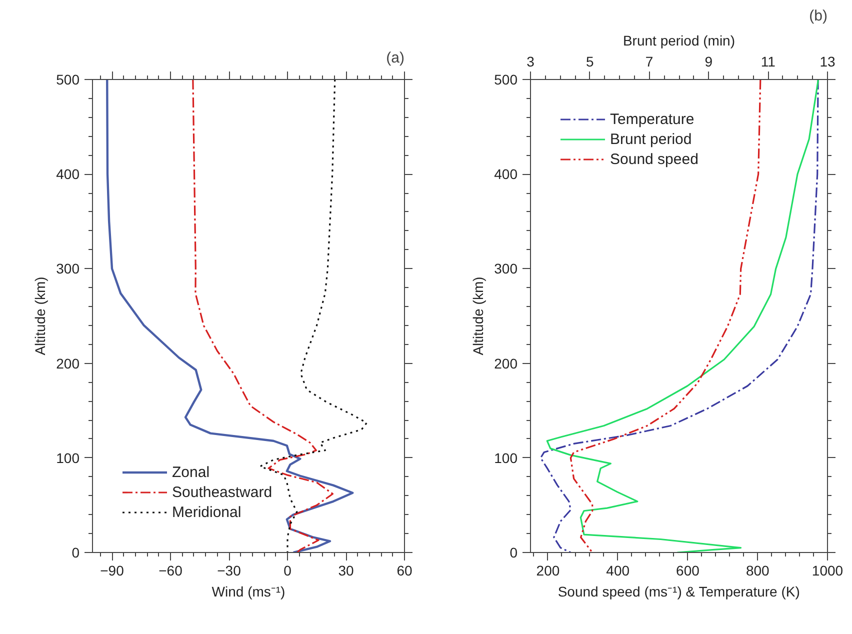 This screenshot has width=852, height=634. Describe the element at coordinates (590, 62) in the screenshot. I see `x2-tick-label: 5` at that location.